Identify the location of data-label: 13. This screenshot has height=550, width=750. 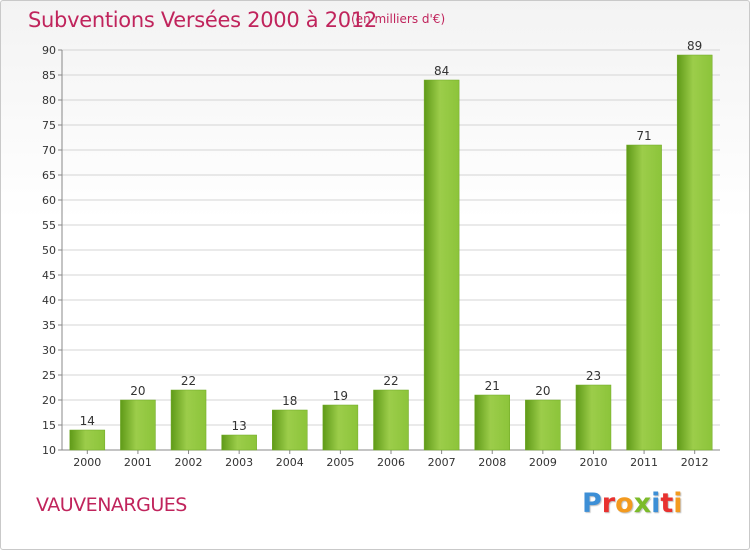
(239, 426).